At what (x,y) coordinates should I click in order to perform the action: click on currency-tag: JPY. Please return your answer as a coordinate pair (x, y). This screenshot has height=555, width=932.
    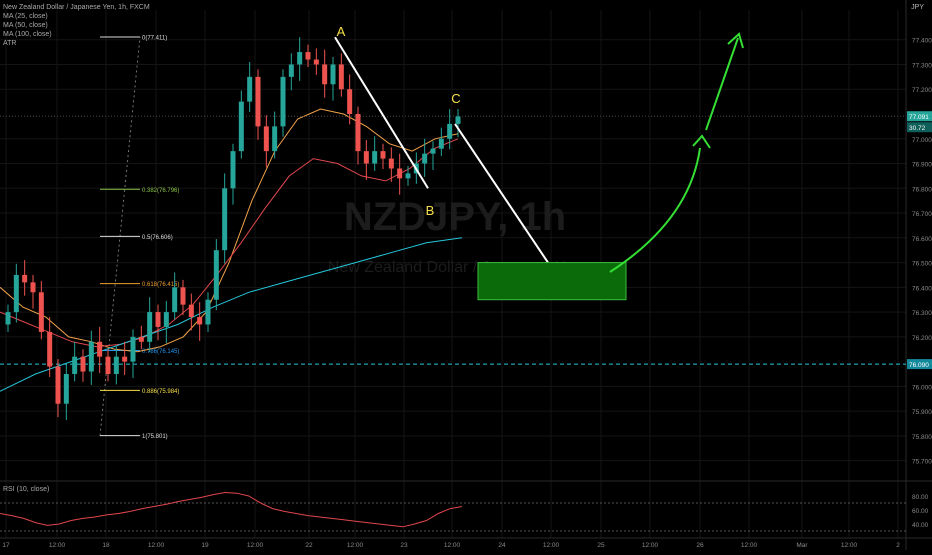
    Looking at the image, I should click on (917, 7).